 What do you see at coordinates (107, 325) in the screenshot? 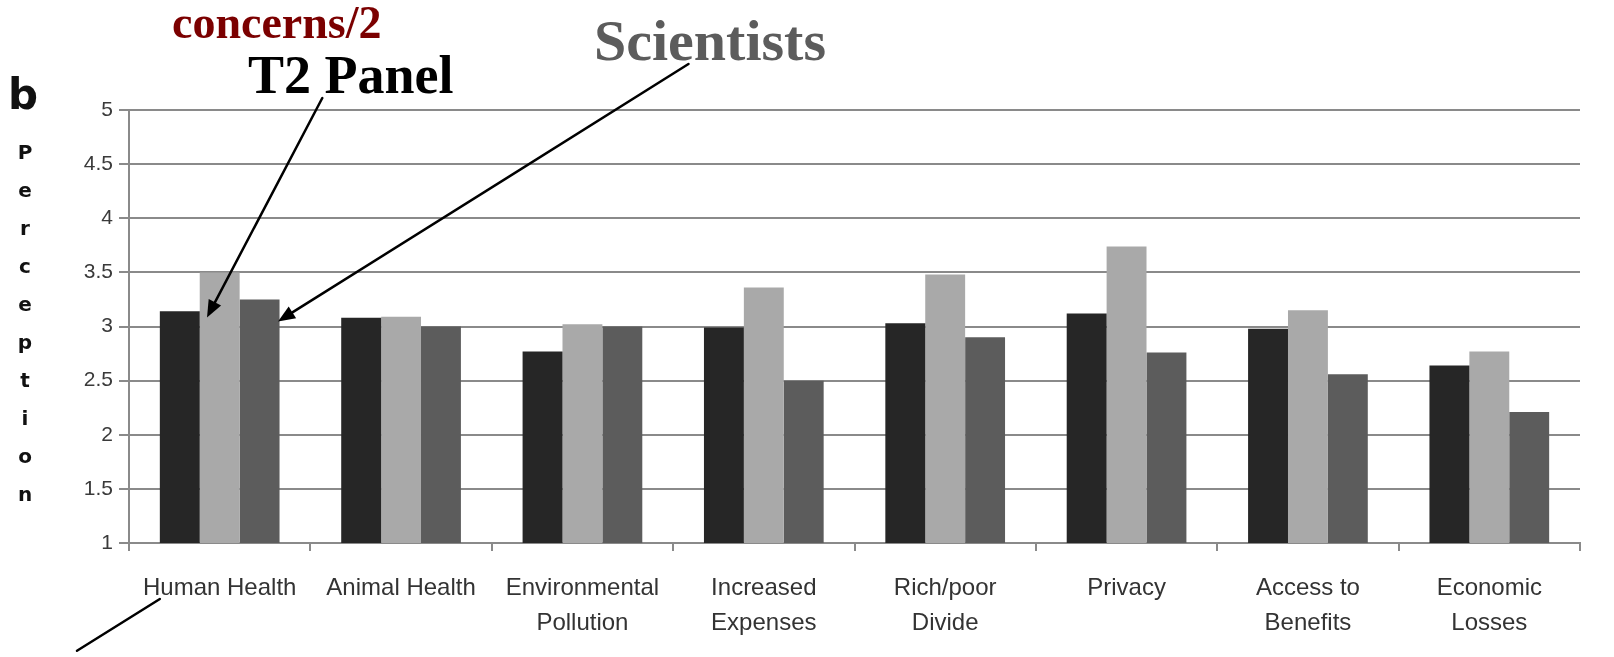
I see `y-tick-label: 3` at bounding box center [107, 325].